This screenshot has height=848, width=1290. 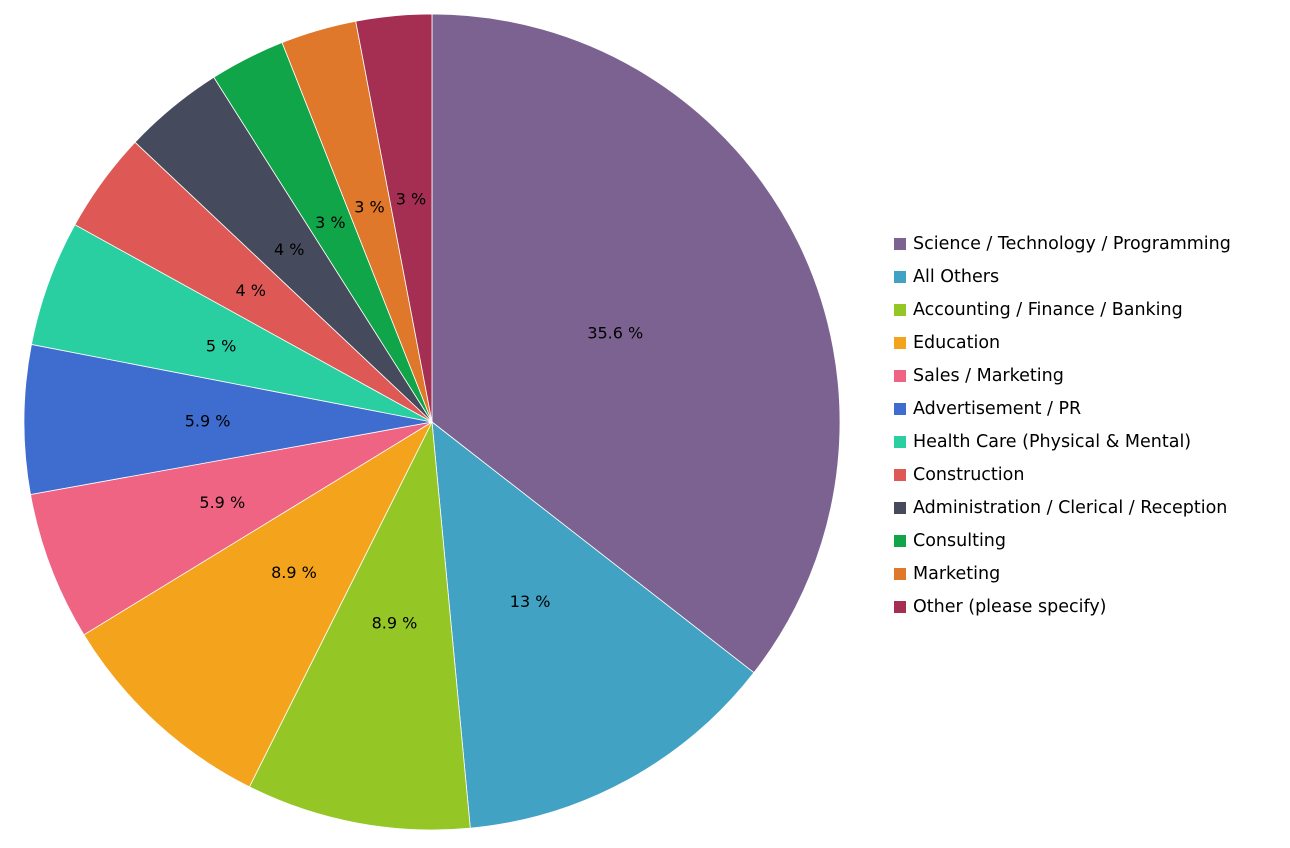 What do you see at coordinates (960, 540) in the screenshot?
I see `legend-label: Consulting` at bounding box center [960, 540].